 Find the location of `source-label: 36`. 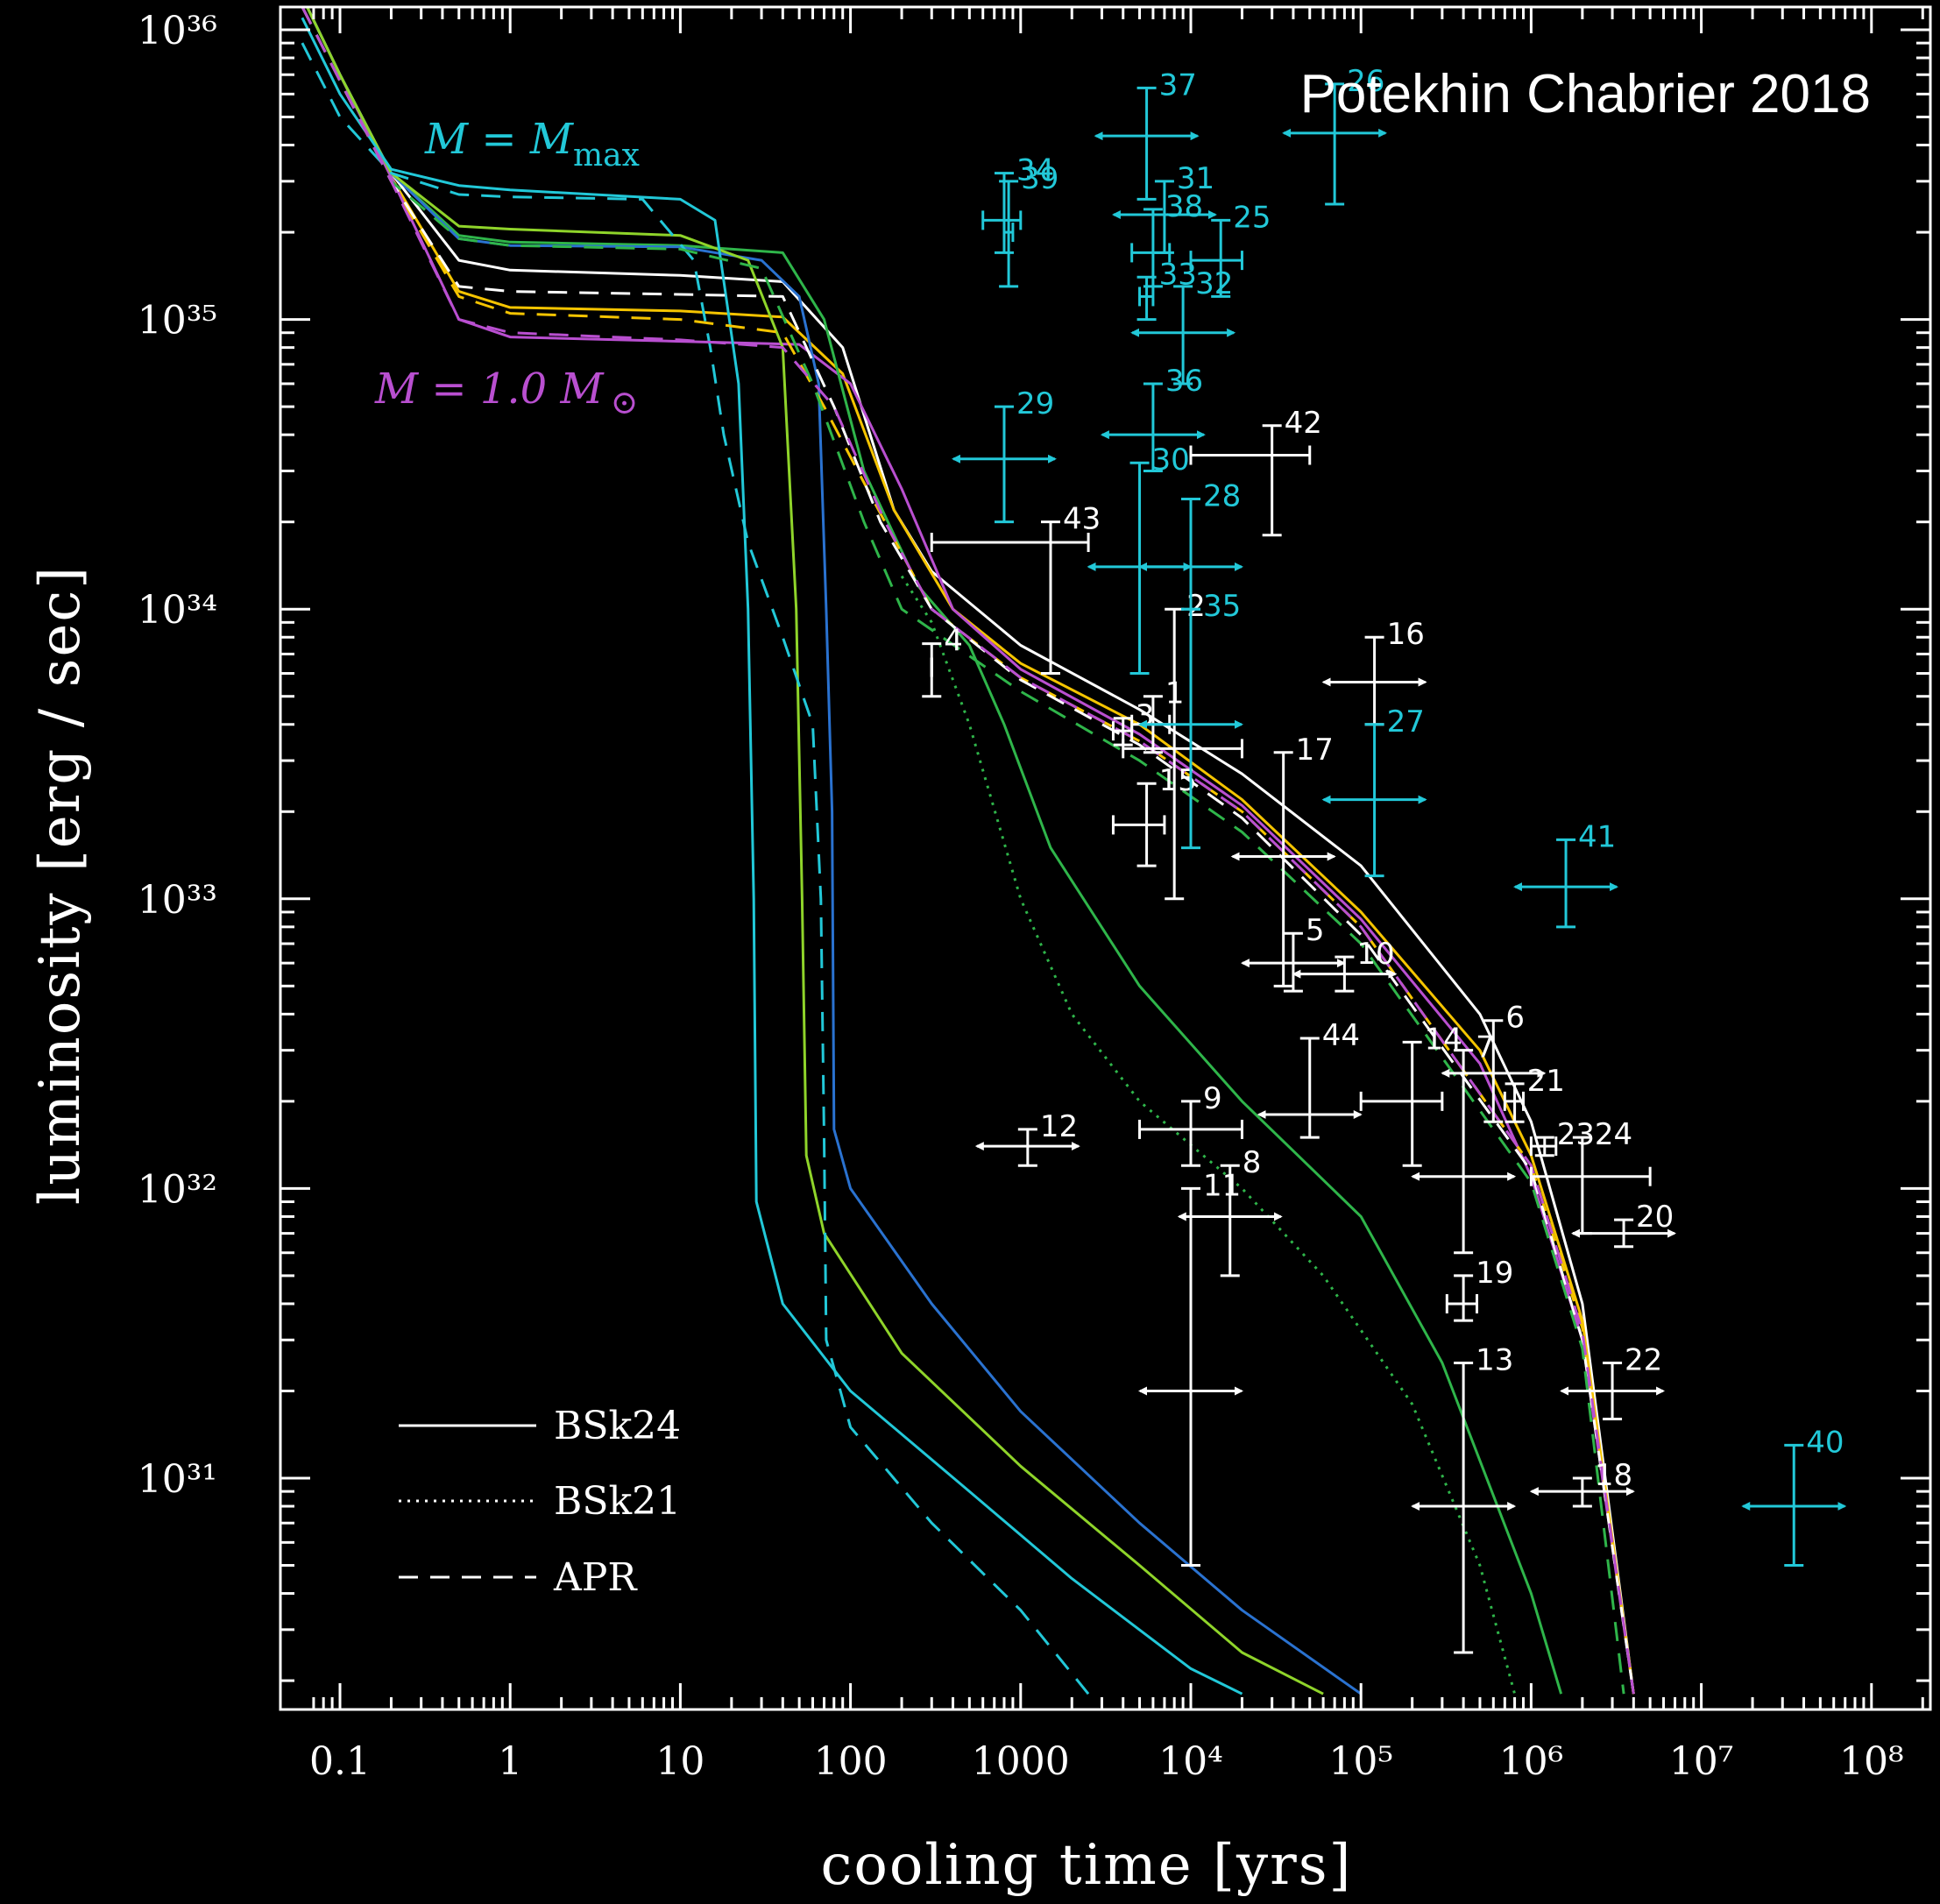

source-label: 36 is located at coordinates (1184, 381).